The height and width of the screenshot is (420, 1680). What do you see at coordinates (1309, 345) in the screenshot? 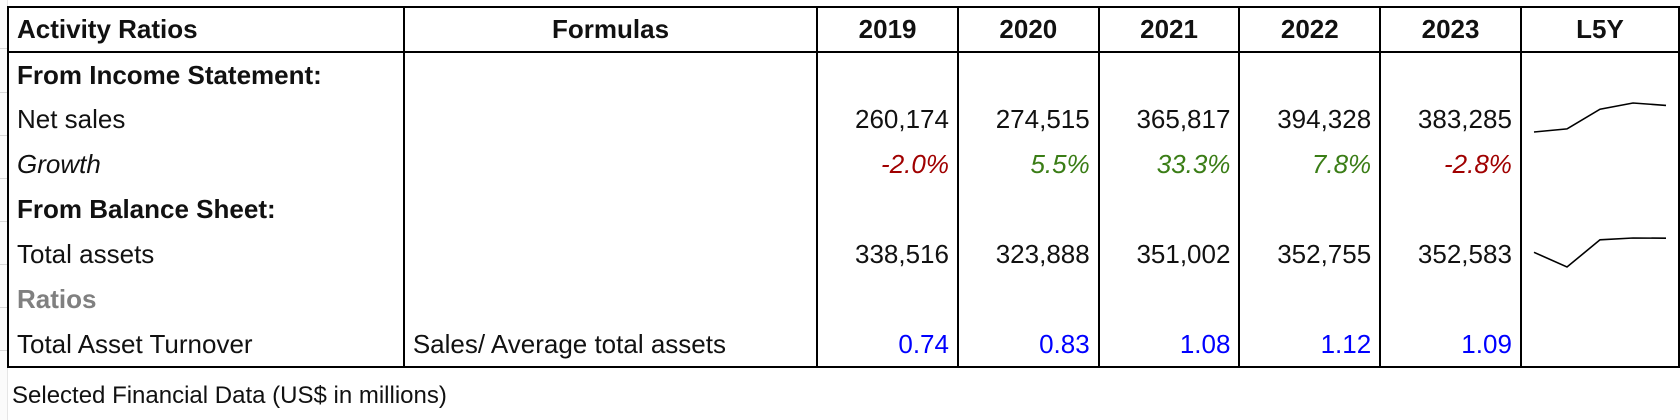
I see `turnover-2022: 1.12` at bounding box center [1309, 345].